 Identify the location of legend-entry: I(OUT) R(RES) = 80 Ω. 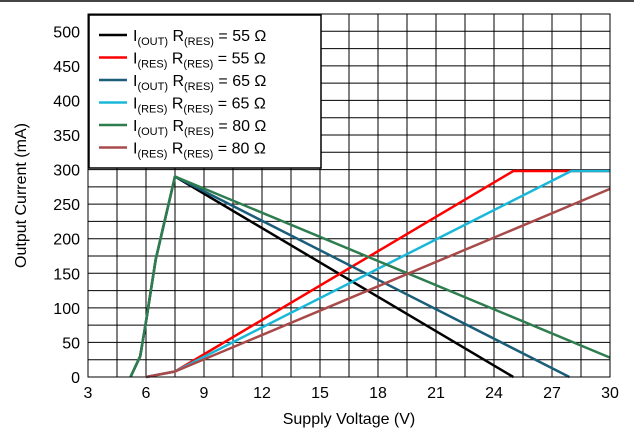
(182, 128).